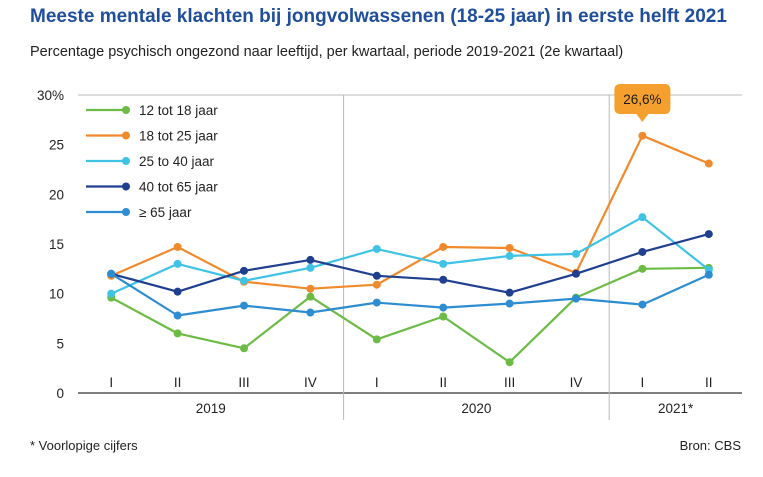  I want to click on y-tick-label: 25, so click(56, 145).